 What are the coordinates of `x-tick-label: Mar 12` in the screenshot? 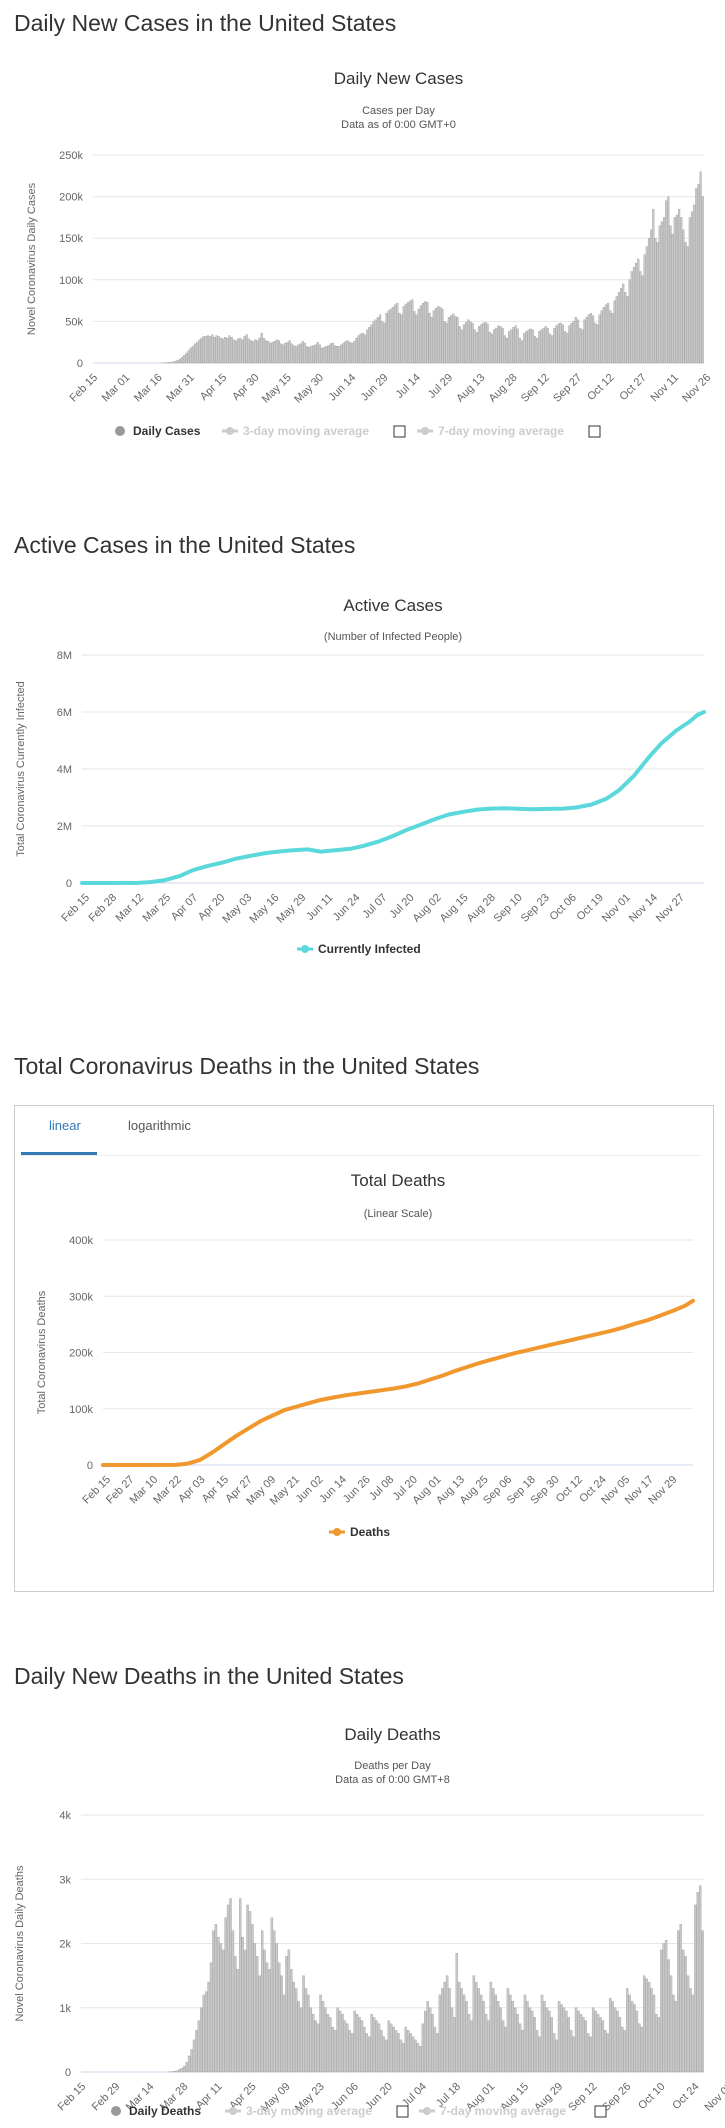 It's located at (130, 908).